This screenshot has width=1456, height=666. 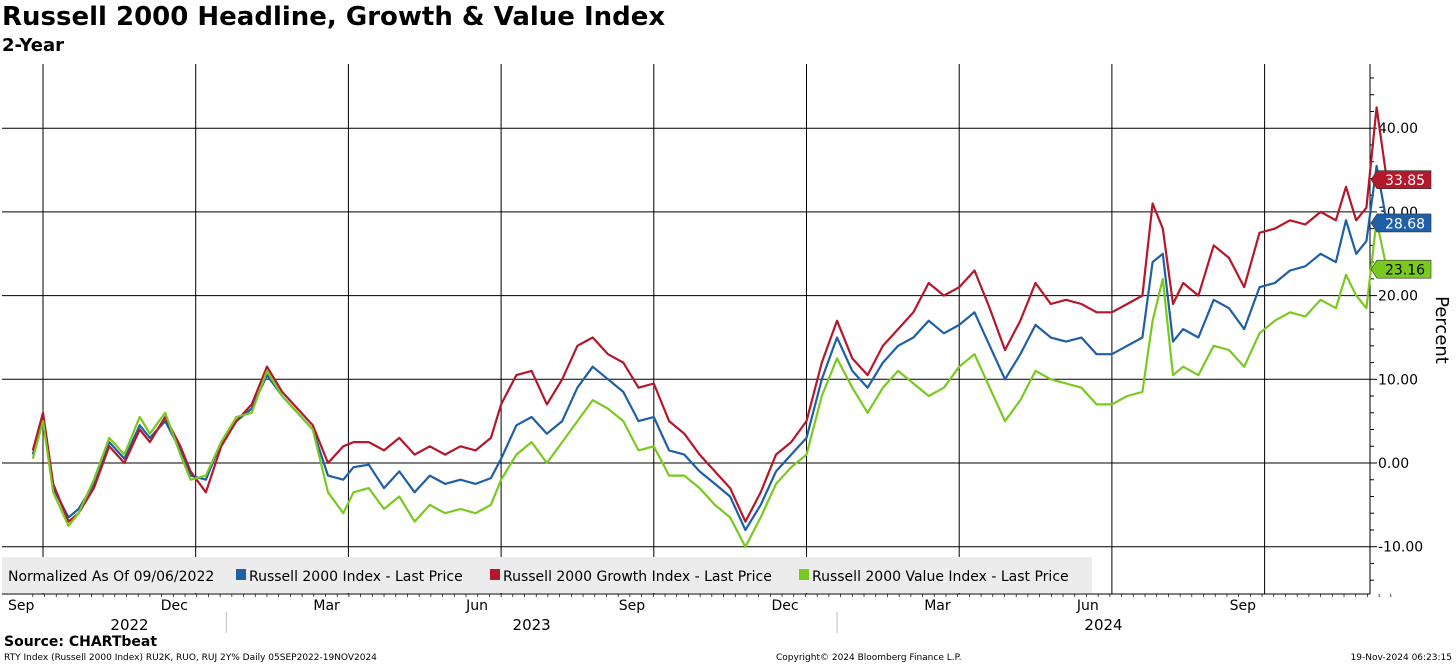 I want to click on y-tick-label: 40.00, so click(x=1398, y=129).